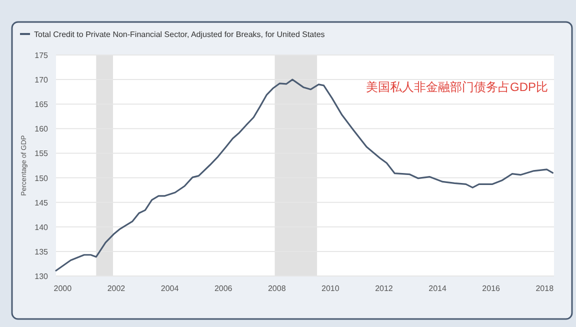  I want to click on x-tick-label: 2012, so click(384, 288).